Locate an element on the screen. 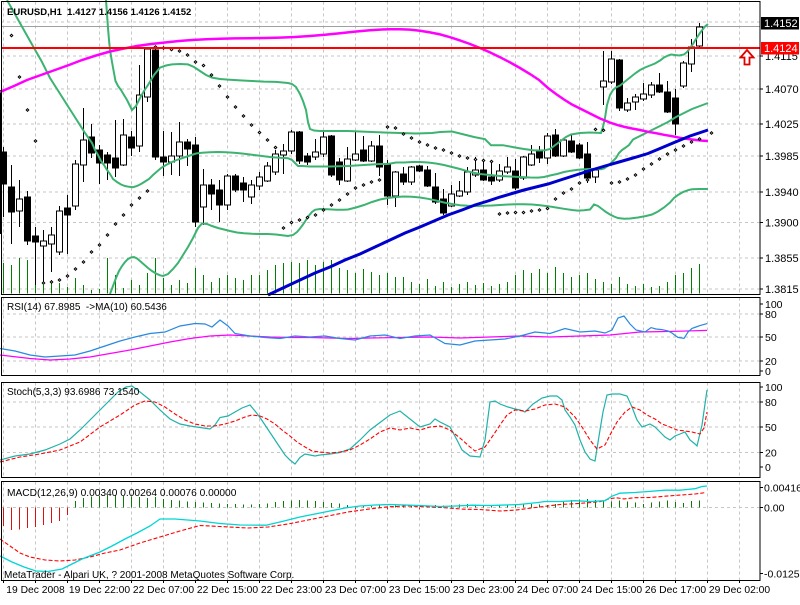 This screenshot has width=800, height=605. svg-text: 22 Dec 15:00 is located at coordinates (228, 590).